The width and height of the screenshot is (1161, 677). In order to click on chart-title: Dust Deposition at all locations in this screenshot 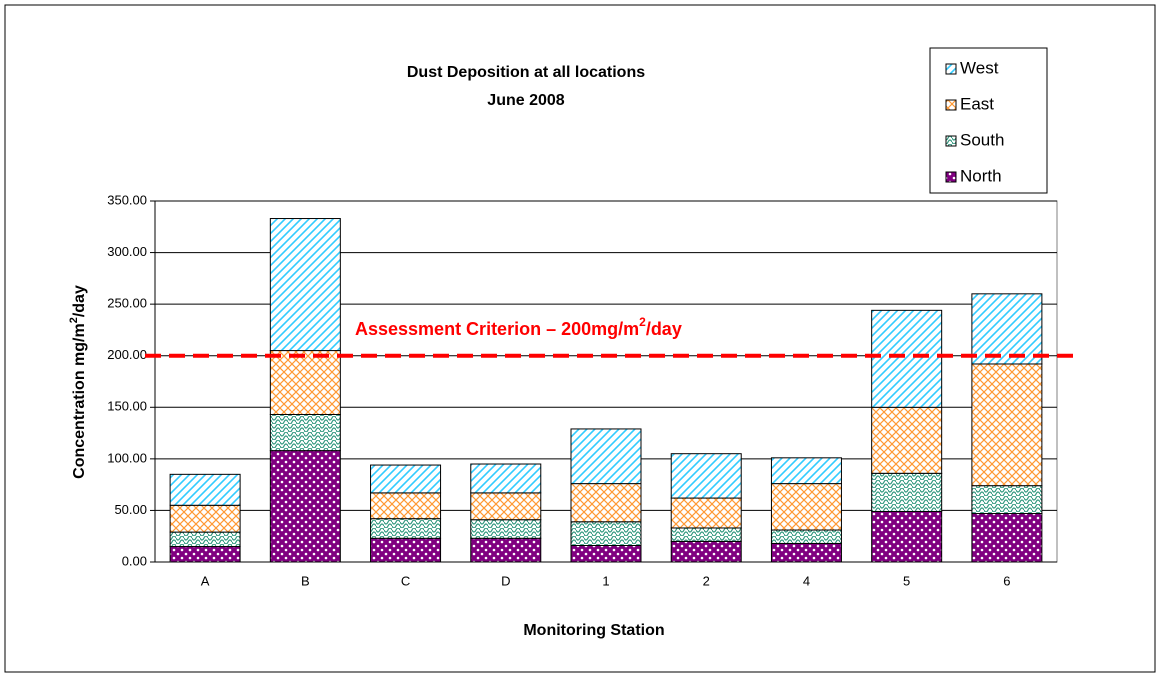, I will do `click(526, 72)`.